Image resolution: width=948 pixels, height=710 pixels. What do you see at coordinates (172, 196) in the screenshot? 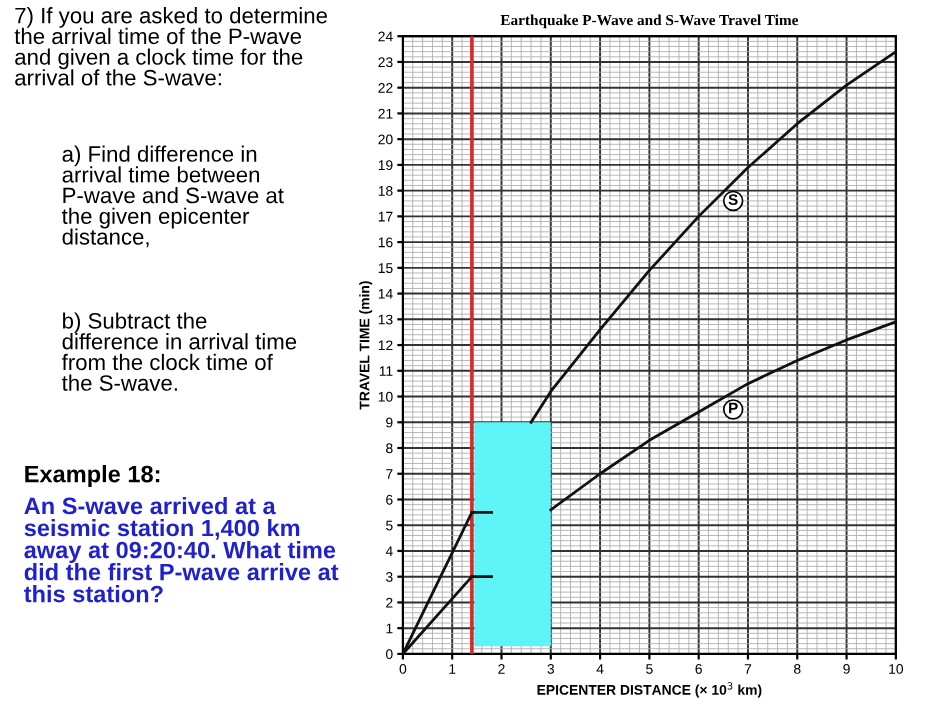
I see `text: a) Find difference in arrival time between P-wave and S-wave at the given epicenter distance,` at bounding box center [172, 196].